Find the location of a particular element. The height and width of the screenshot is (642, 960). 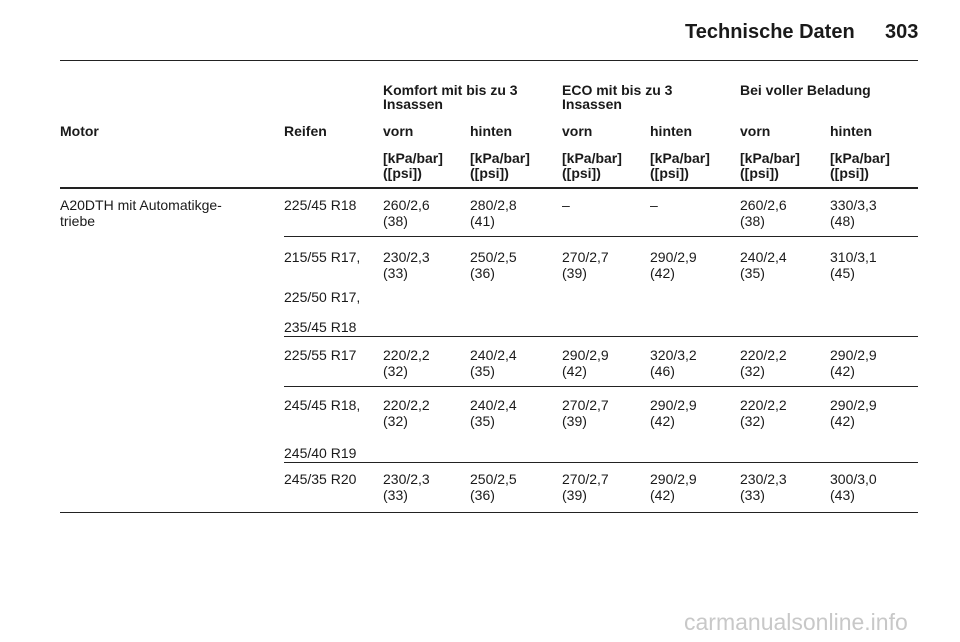

pressure-cell: (43) is located at coordinates (842, 495).